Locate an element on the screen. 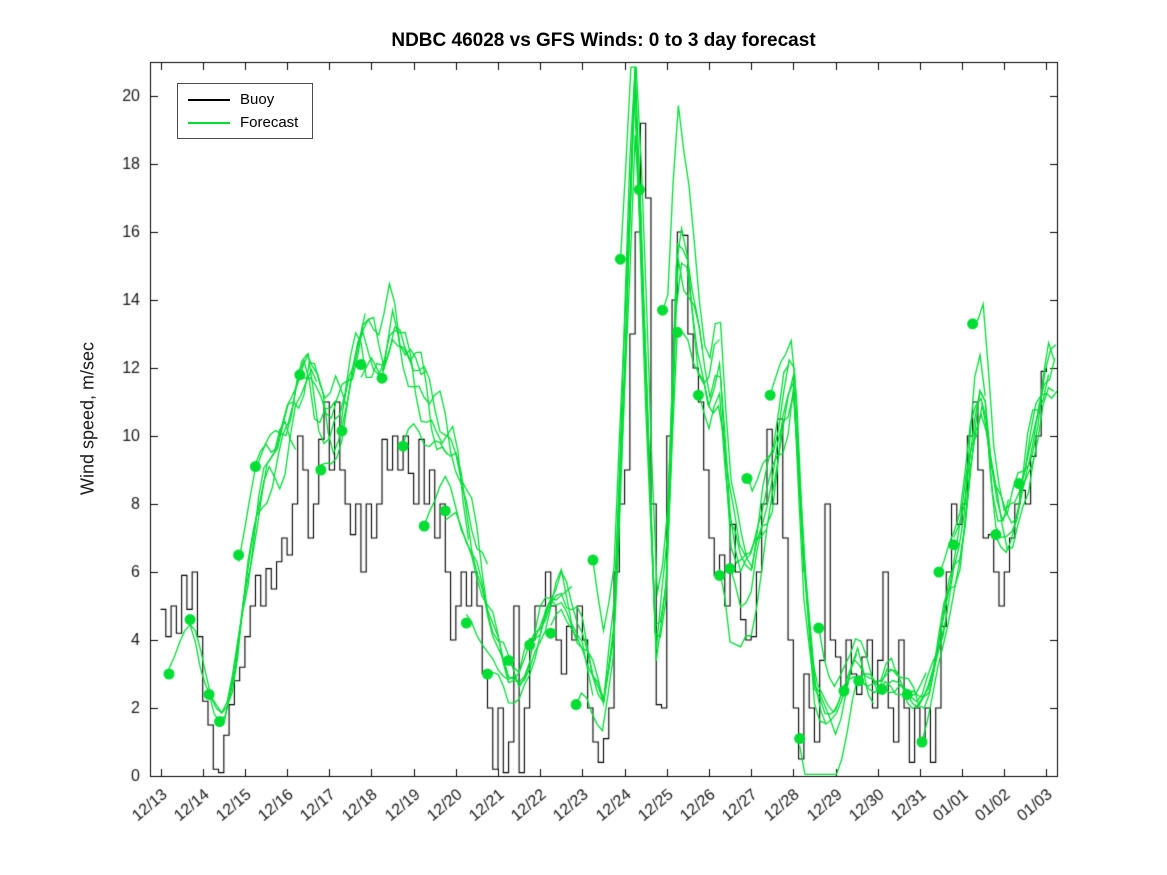  legend-label-forecast: Forecast is located at coordinates (269, 122).